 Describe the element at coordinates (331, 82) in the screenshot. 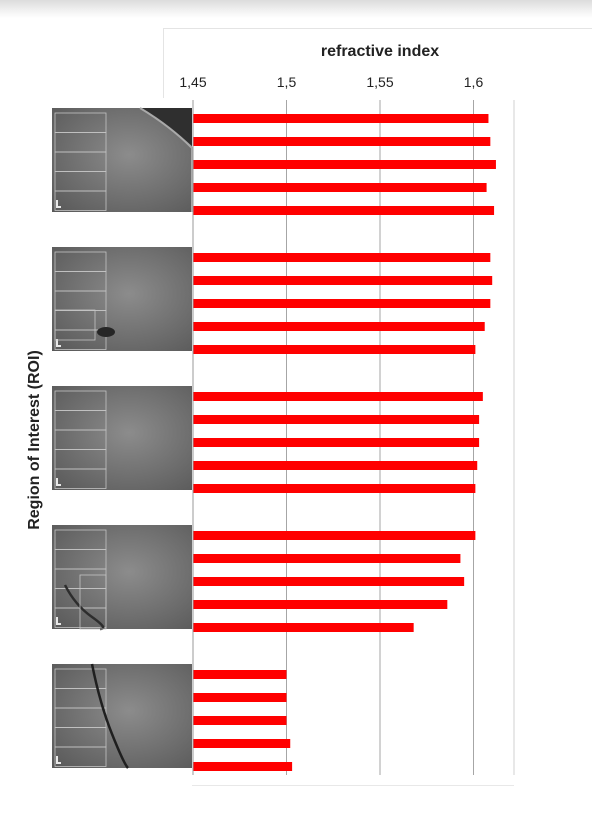

I see `tick-layer: 1,45 1,5 1,55 1,6` at that location.